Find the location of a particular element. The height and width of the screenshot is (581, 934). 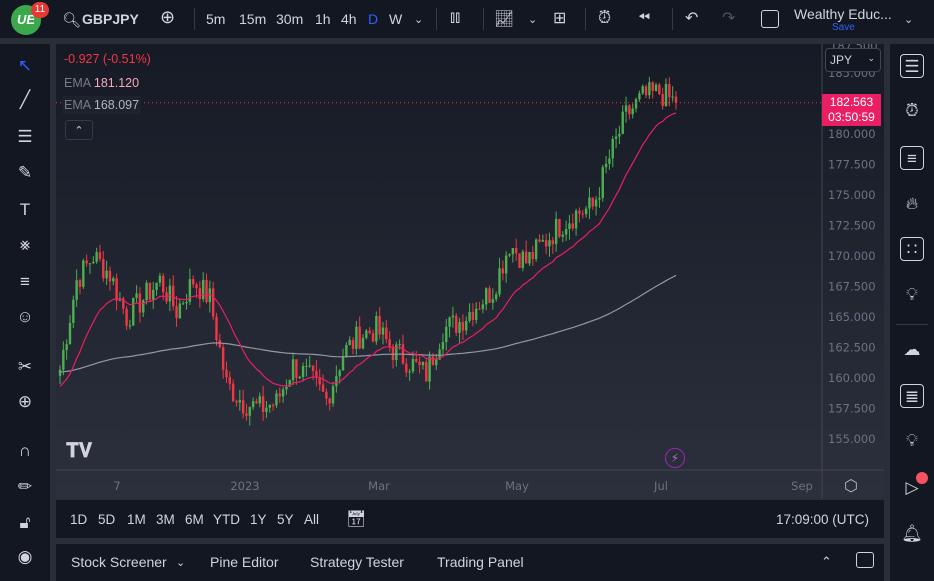

events-icon: ⚡︎ is located at coordinates (675, 458).